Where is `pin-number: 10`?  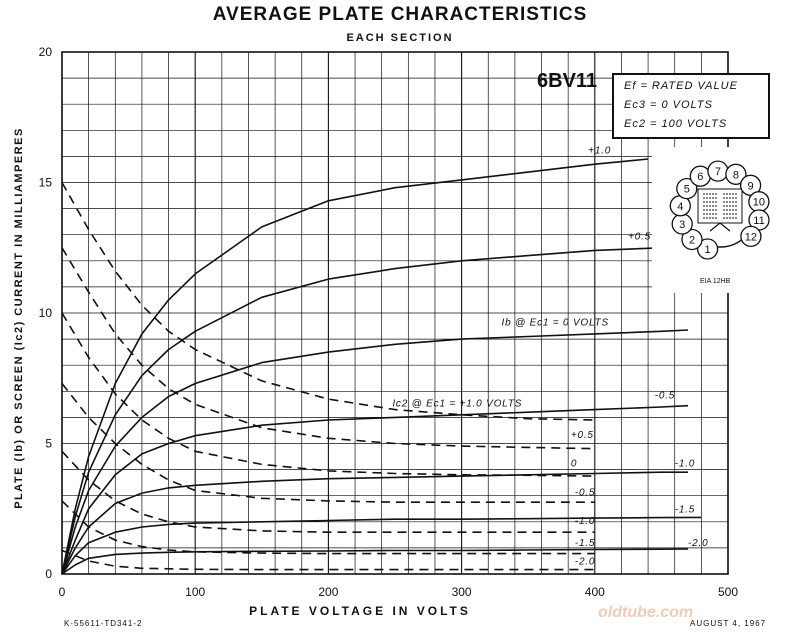
pin-number: 10 is located at coordinates (759, 203).